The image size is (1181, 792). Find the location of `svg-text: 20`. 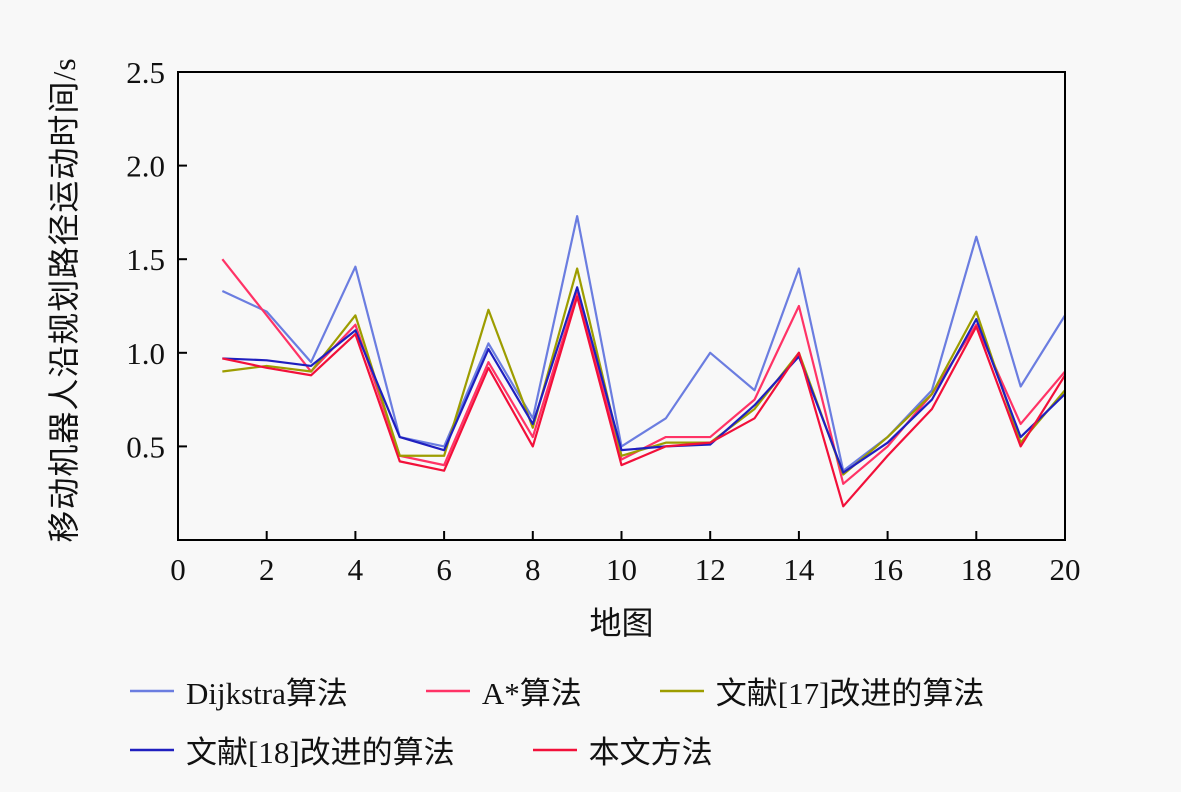

svg-text: 20 is located at coordinates (1065, 569).